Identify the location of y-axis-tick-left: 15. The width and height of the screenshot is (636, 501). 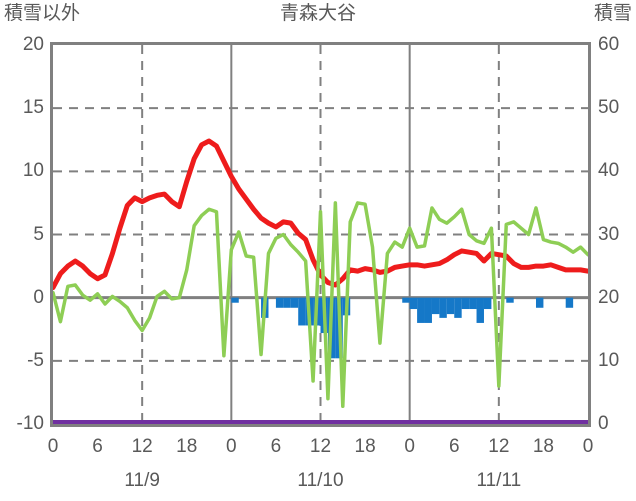
(33, 108).